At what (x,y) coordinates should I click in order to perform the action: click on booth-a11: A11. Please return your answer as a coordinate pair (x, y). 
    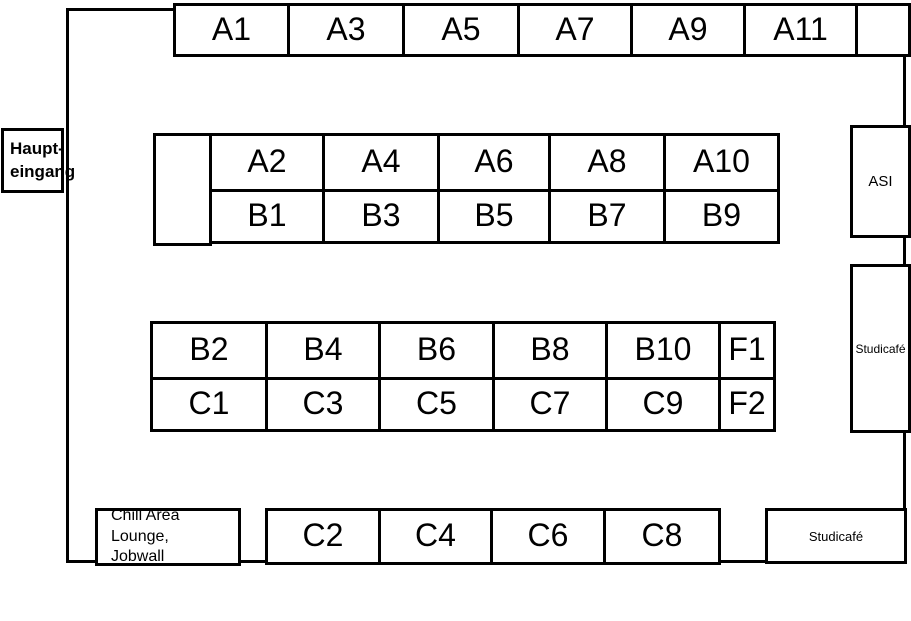
    Looking at the image, I should click on (800, 30).